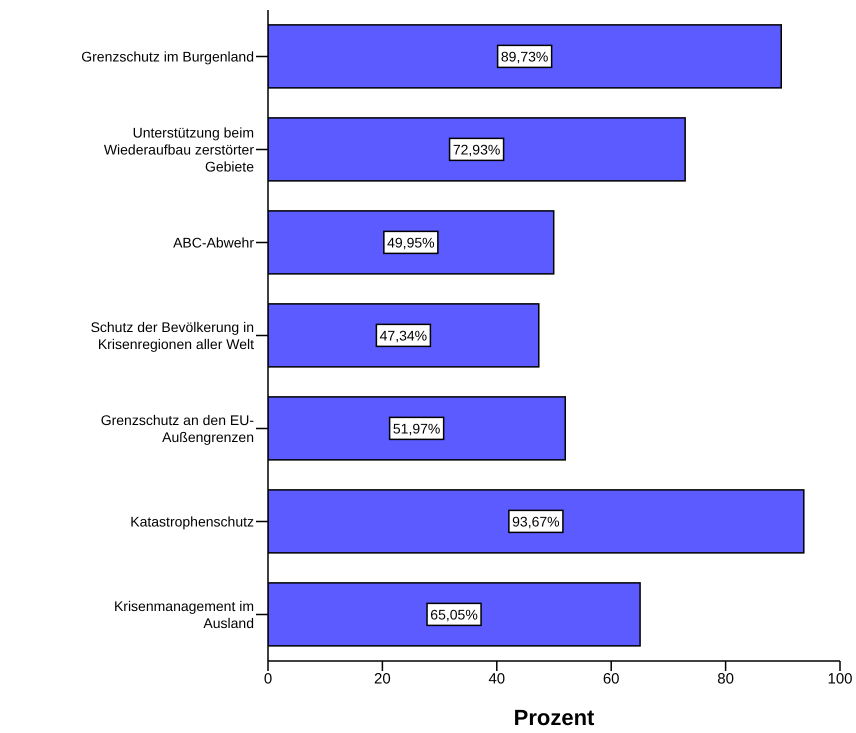 Image resolution: width=856 pixels, height=733 pixels. What do you see at coordinates (411, 242) in the screenshot?
I see `data-label: 49,95%` at bounding box center [411, 242].